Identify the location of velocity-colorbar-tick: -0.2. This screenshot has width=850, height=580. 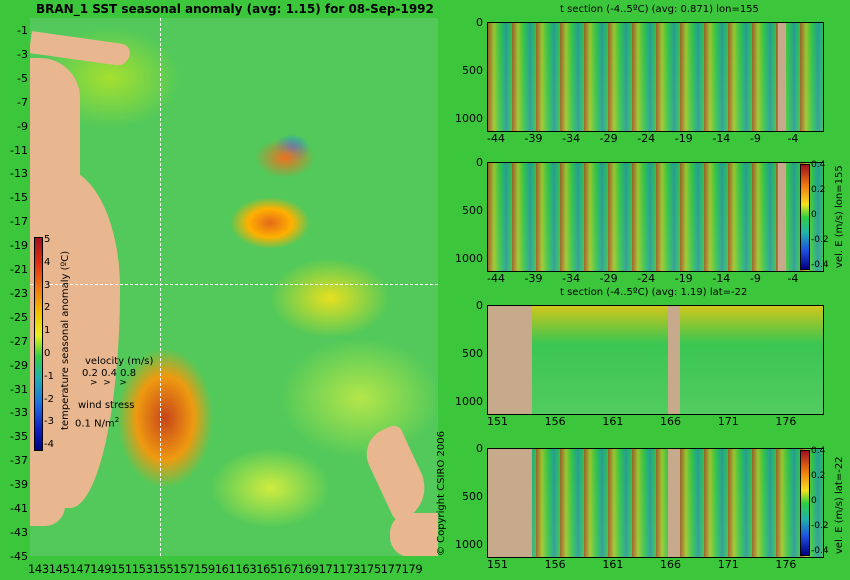
(820, 240).